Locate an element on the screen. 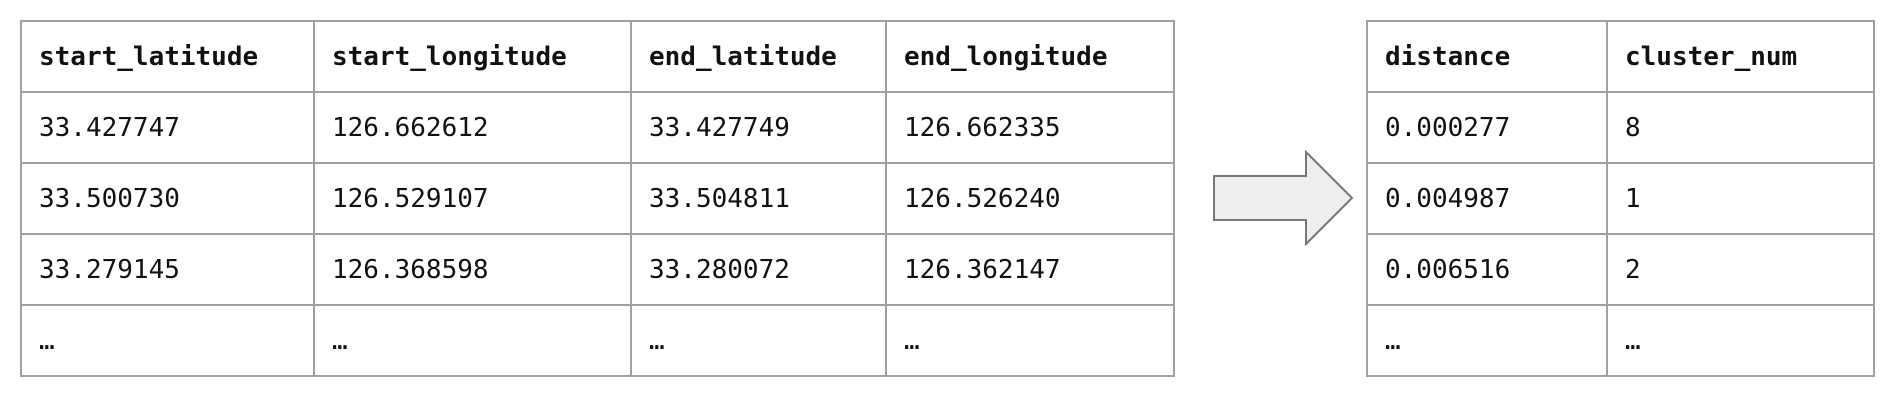 The height and width of the screenshot is (412, 1894). table-cell: 33.279145 is located at coordinates (167, 269).